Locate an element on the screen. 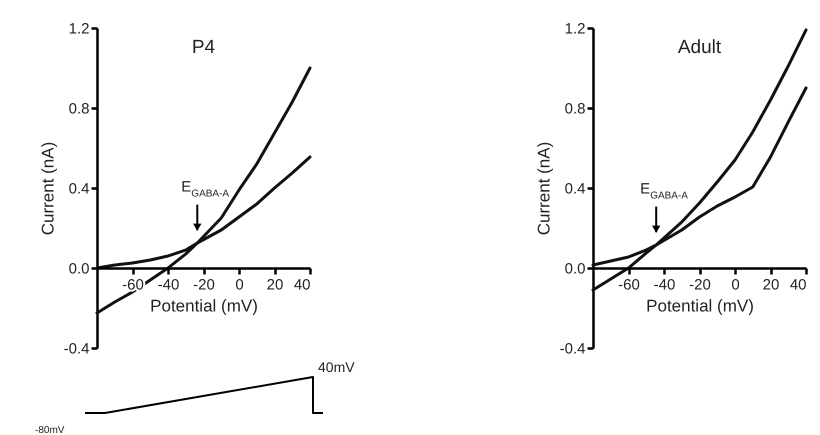  chart-title: Adult is located at coordinates (700, 47).